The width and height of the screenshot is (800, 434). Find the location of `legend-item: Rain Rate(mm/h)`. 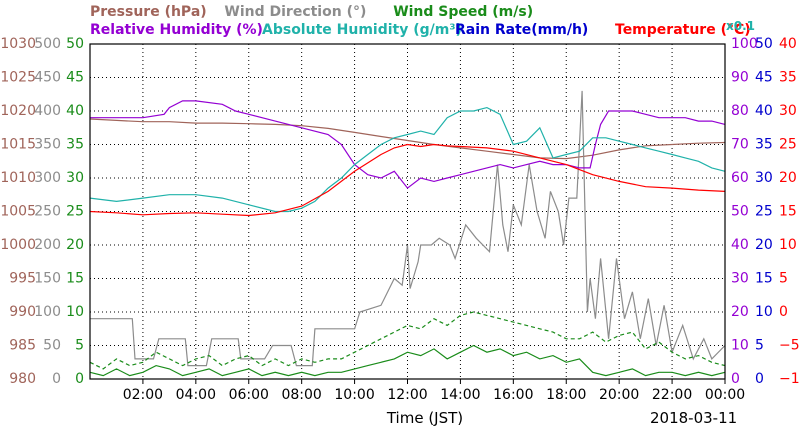

legend-item: Rain Rate(mm/h) is located at coordinates (521, 30).